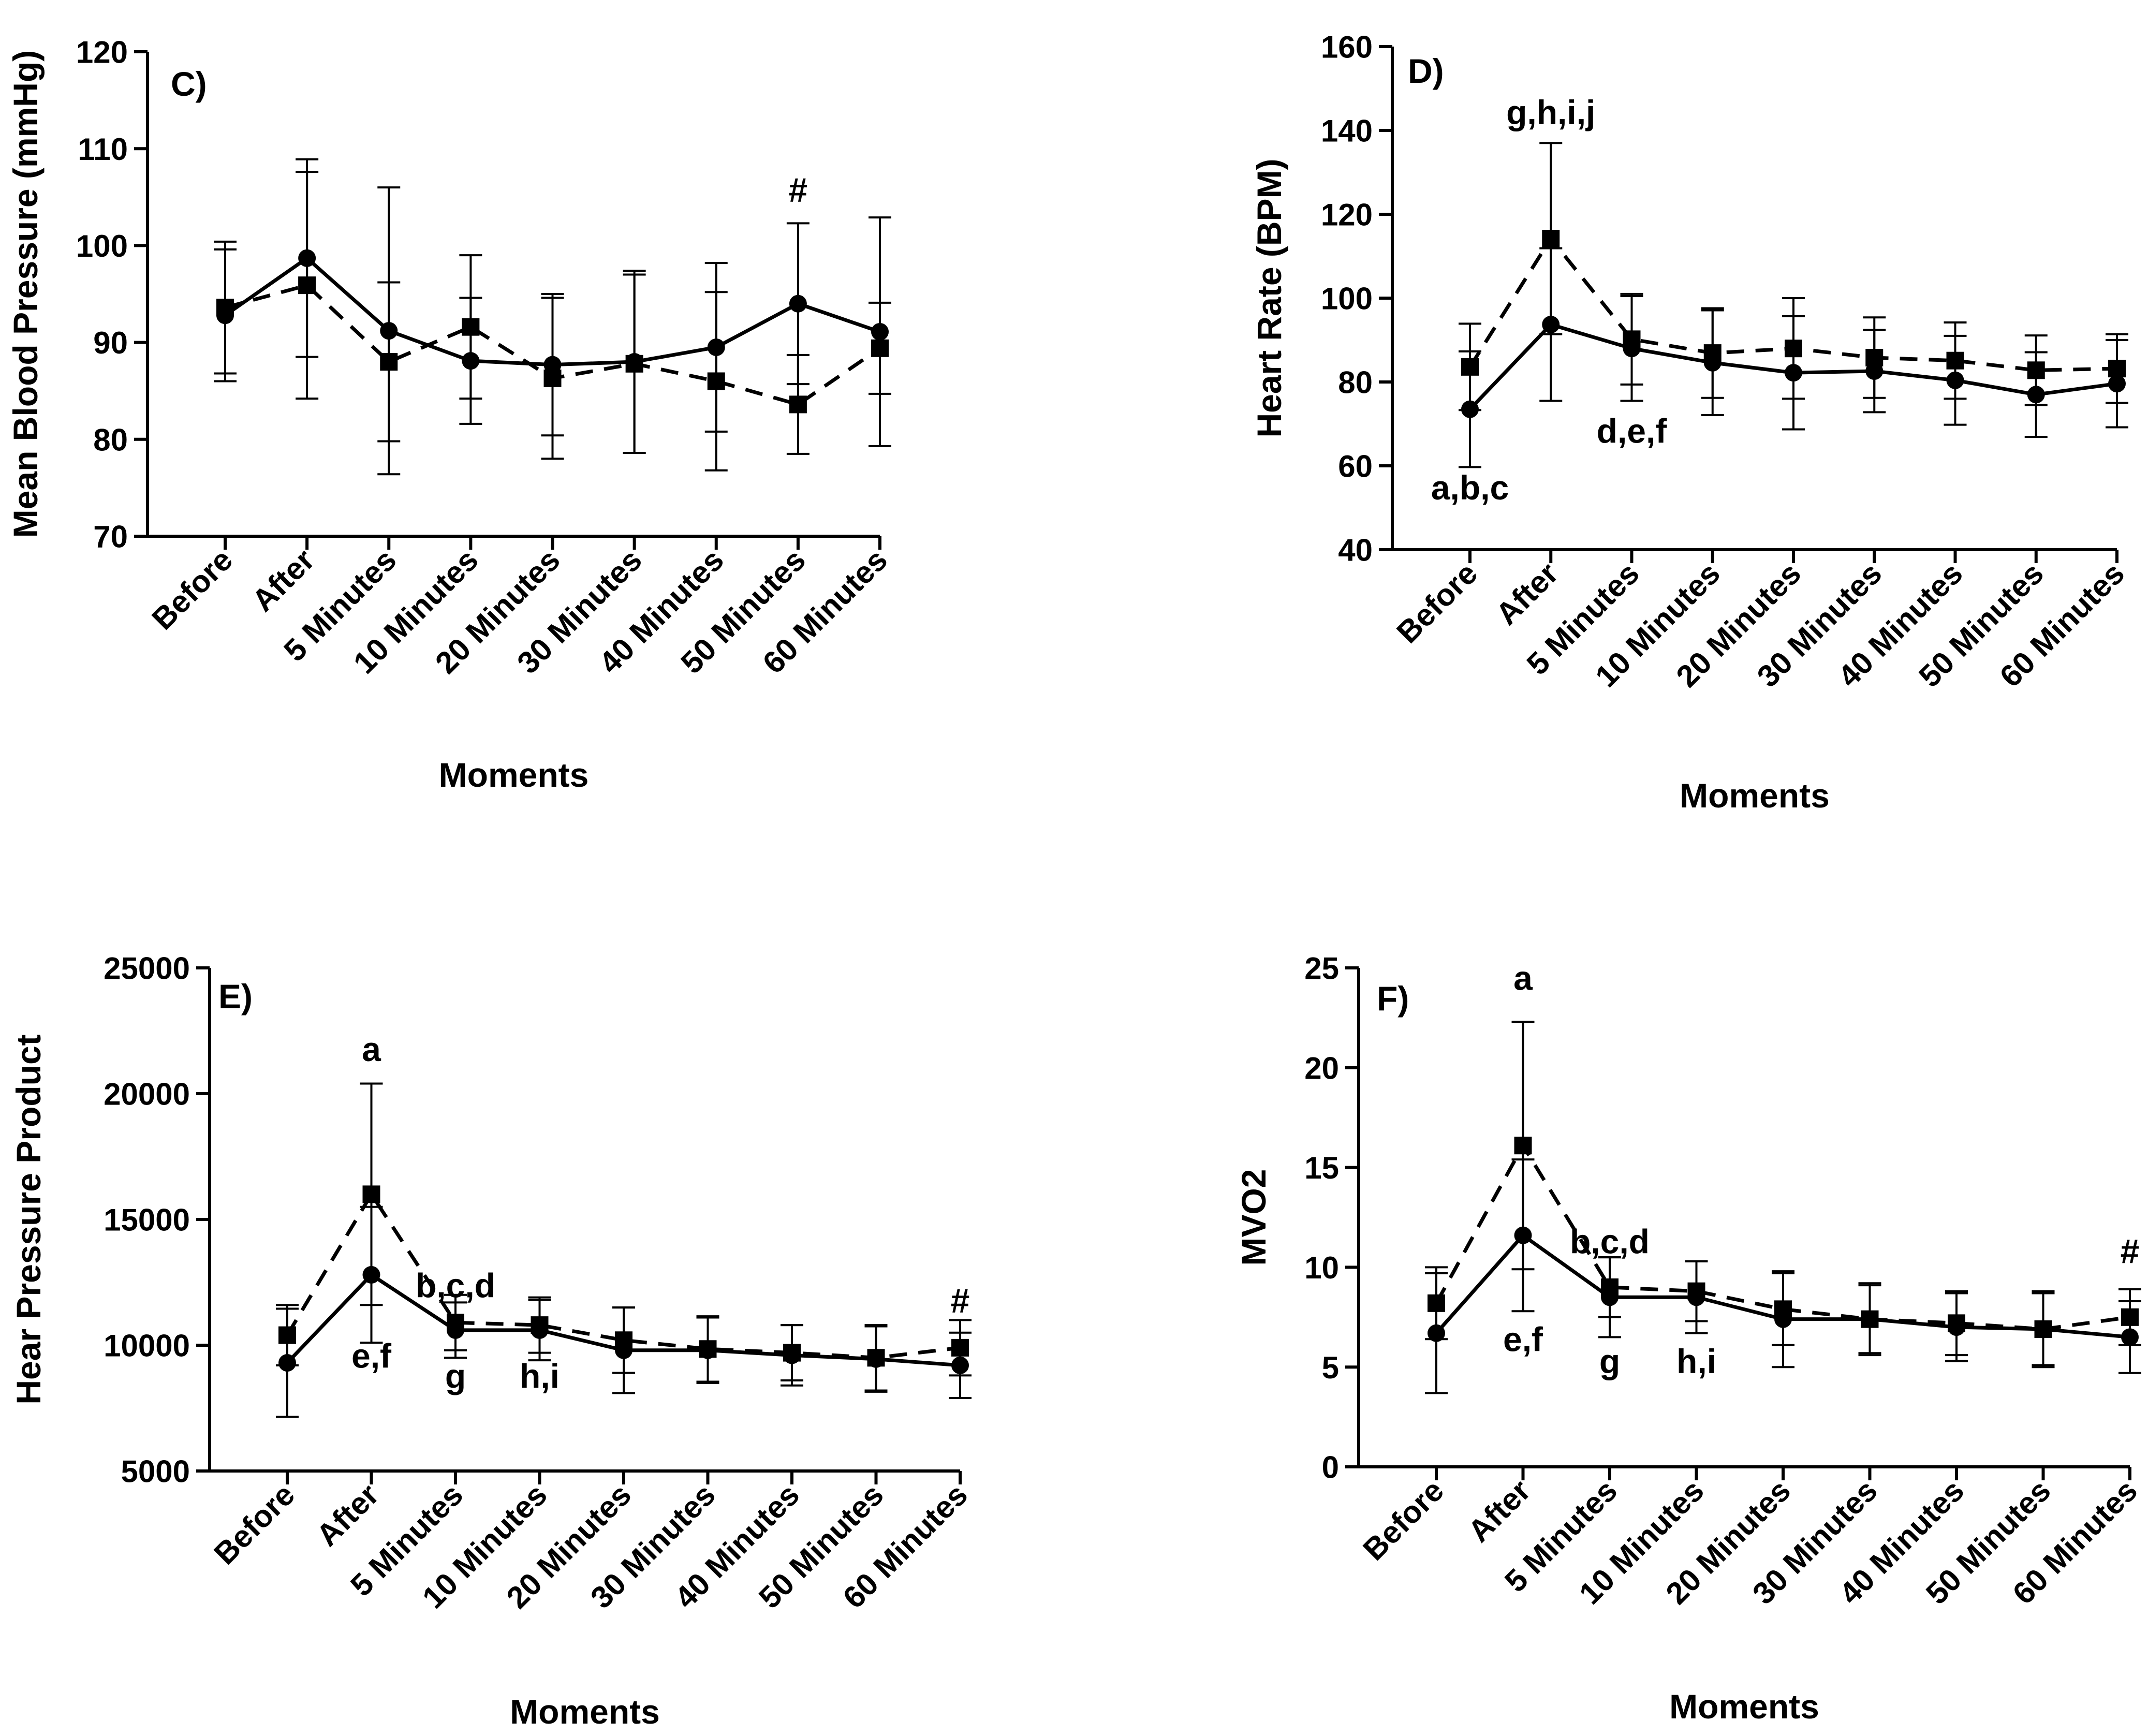  I want to click on y-tick-label: 25, so click(1322, 968).